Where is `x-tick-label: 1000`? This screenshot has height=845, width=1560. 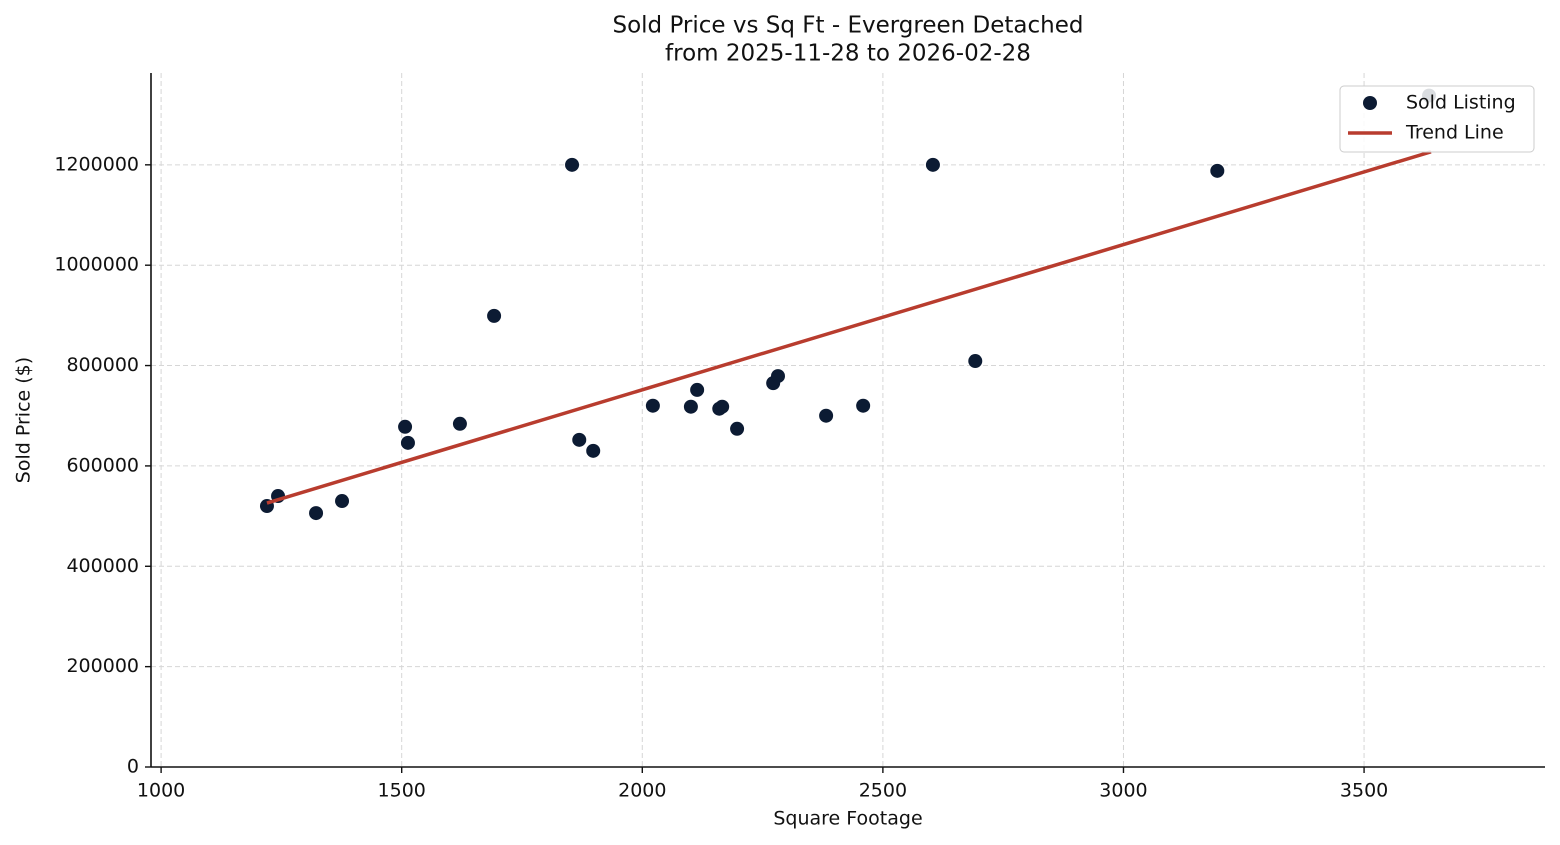 x-tick-label: 1000 is located at coordinates (161, 791).